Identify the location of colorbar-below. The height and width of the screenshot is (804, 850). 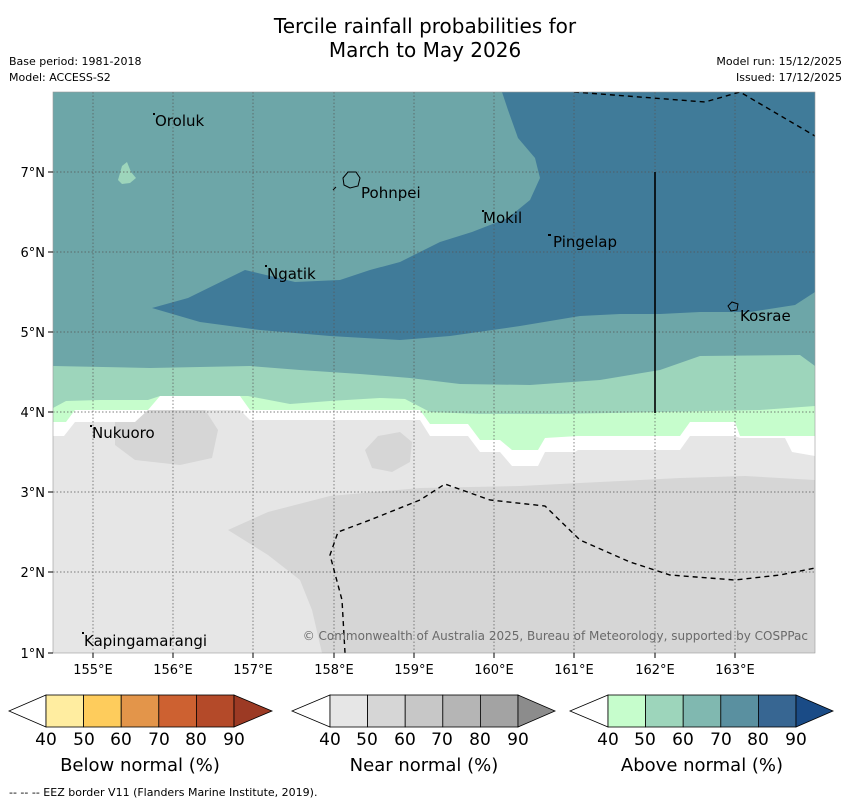
(140, 711).